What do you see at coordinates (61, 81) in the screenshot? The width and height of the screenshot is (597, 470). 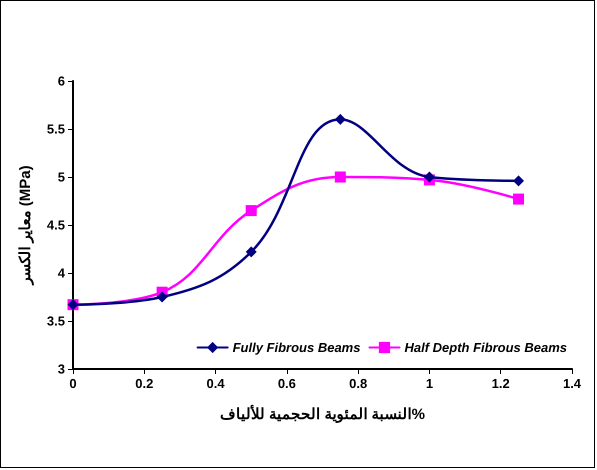 I see `y-tick-label: 6` at bounding box center [61, 81].